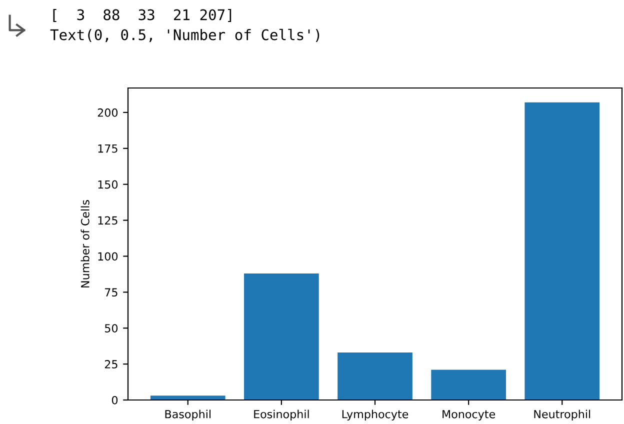 This screenshot has width=624, height=424. Describe the element at coordinates (185, 35) in the screenshot. I see `text: Text(0, 0.5, 'Number of Cells')` at that location.